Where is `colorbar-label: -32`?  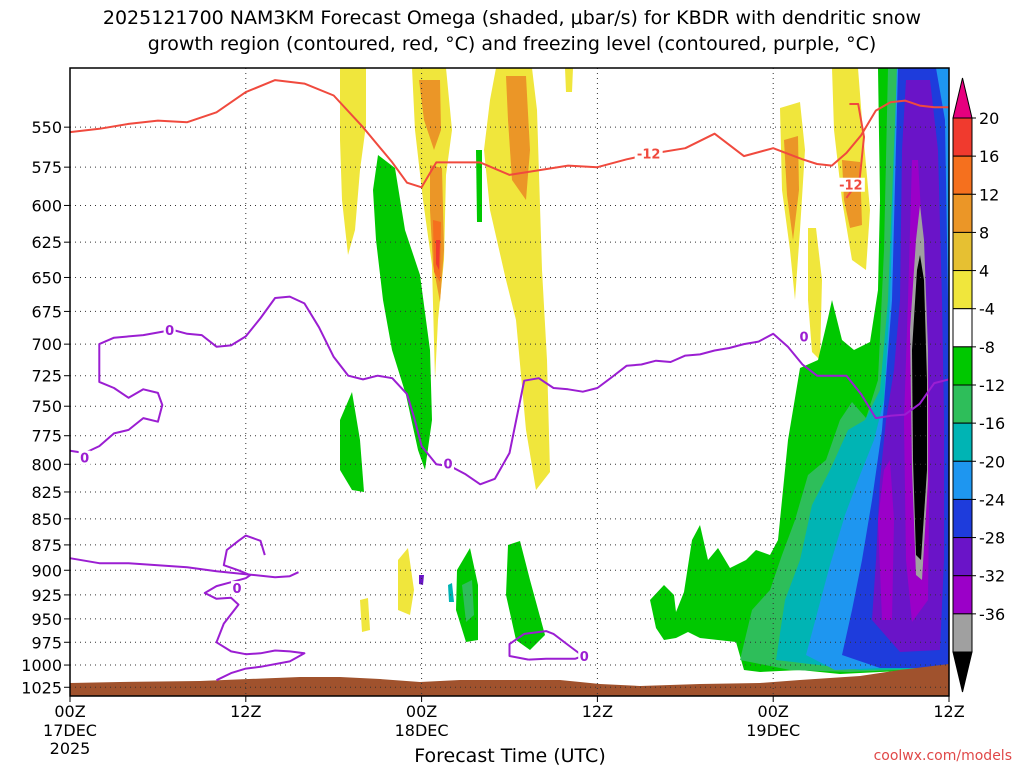
colorbar-label: -32 is located at coordinates (992, 576).